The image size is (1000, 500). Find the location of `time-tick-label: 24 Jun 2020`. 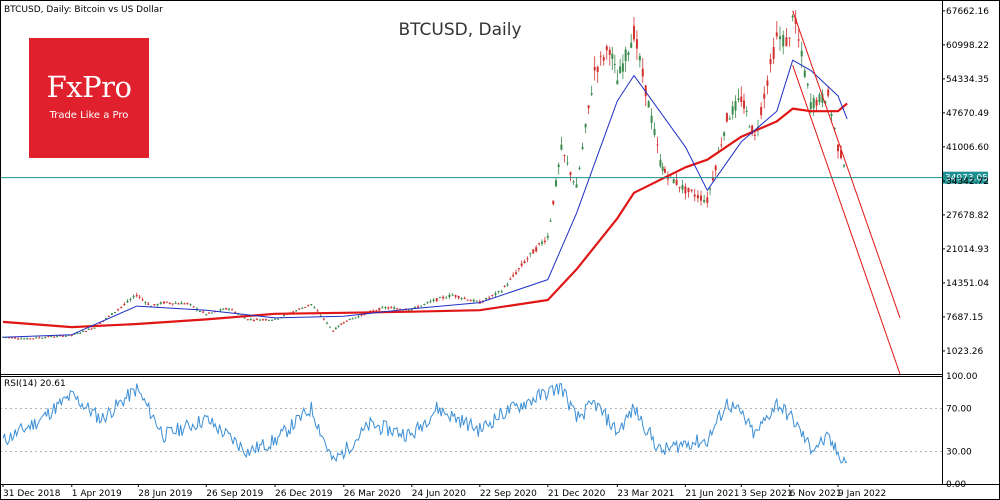

time-tick-label: 24 Jun 2020 is located at coordinates (439, 494).